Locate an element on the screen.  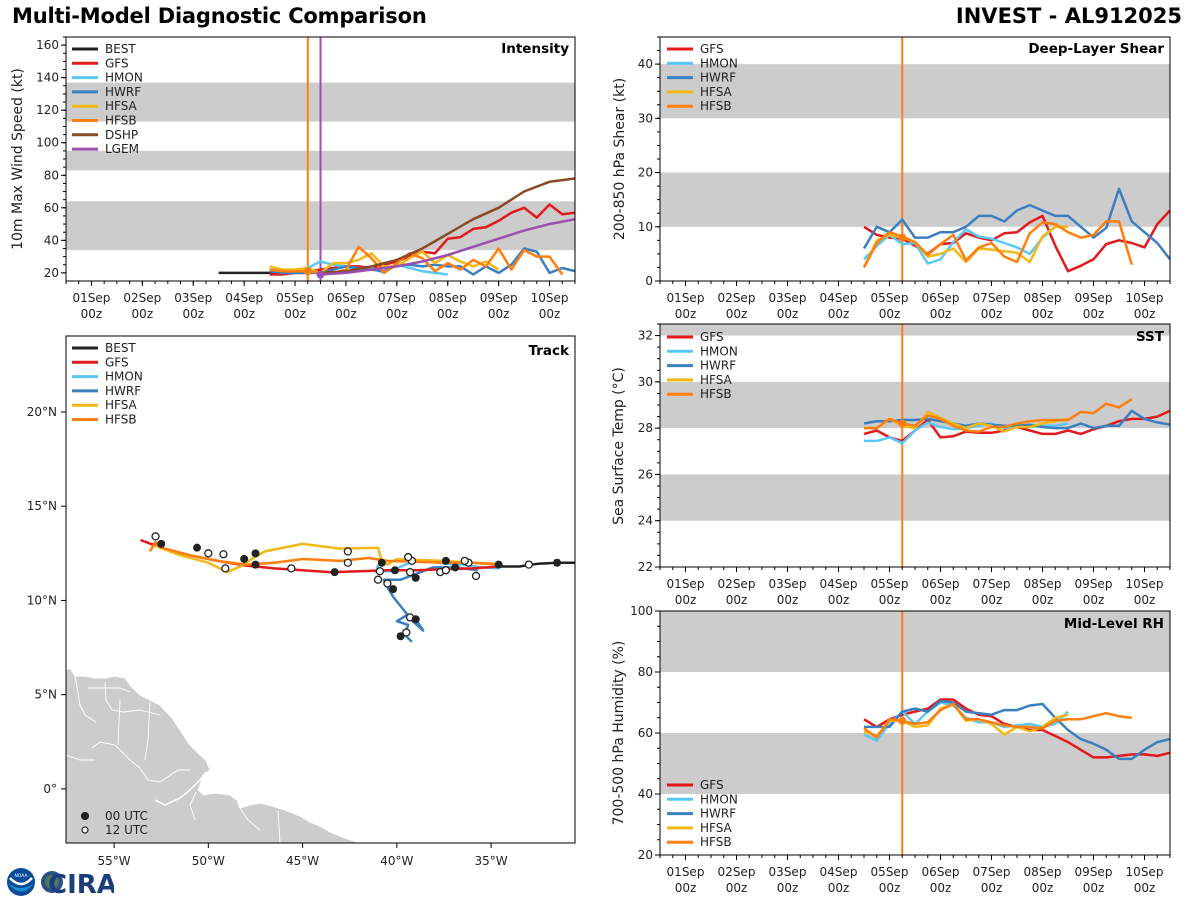
intensity-xtick-label: 08Sep is located at coordinates (448, 298).